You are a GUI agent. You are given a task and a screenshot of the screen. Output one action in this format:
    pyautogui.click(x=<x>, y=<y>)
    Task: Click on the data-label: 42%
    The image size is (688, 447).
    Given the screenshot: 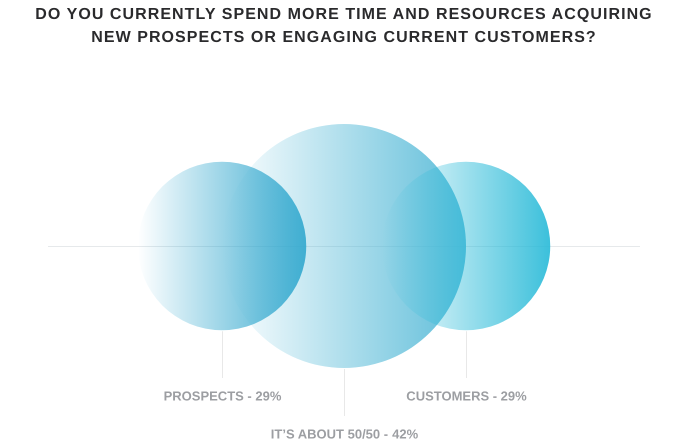 What is the action you would take?
    pyautogui.click(x=405, y=434)
    